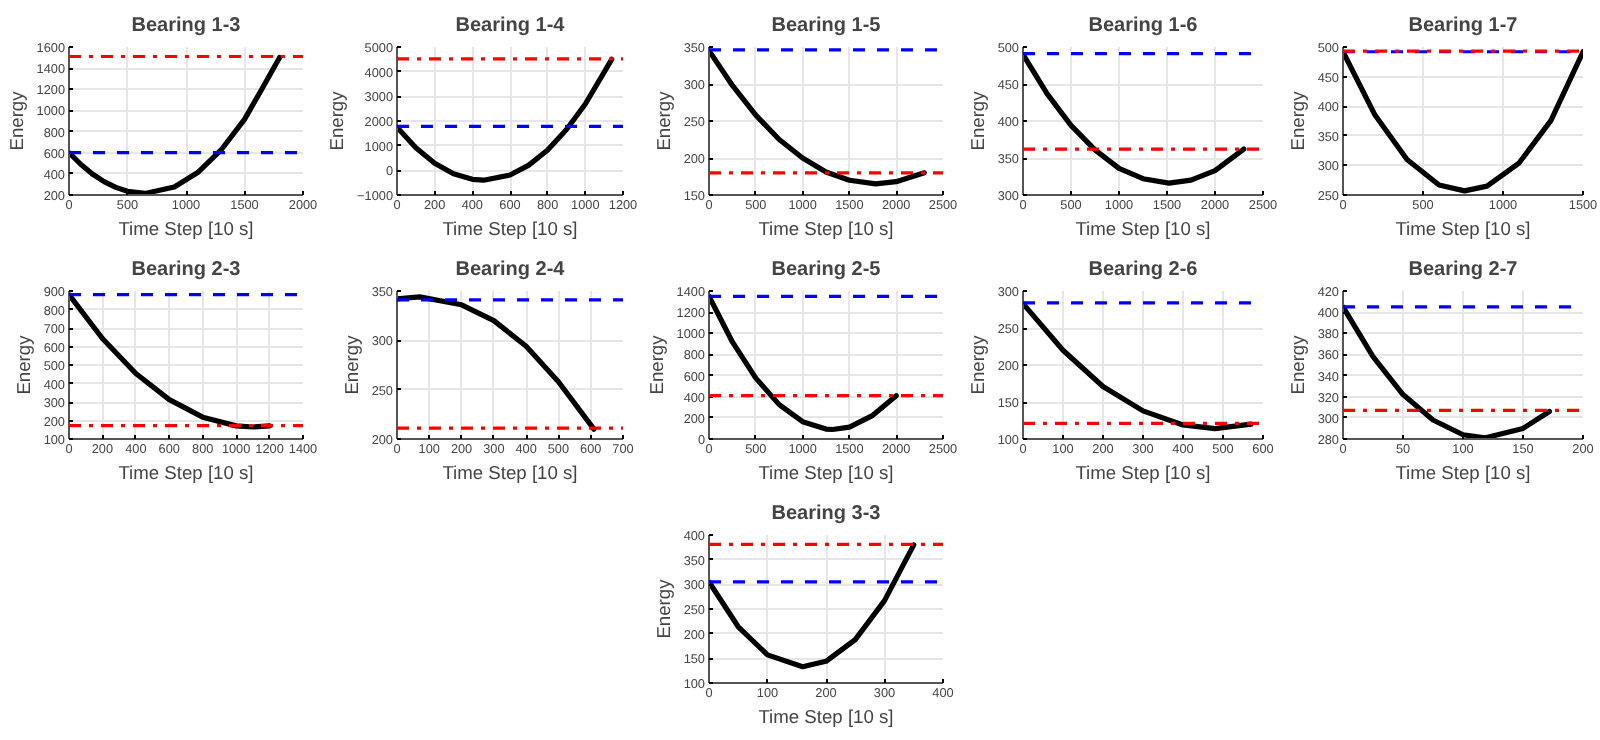 This screenshot has height=740, width=1600. Describe the element at coordinates (1463, 270) in the screenshot. I see `chart-title: Bearing 2-7` at that location.